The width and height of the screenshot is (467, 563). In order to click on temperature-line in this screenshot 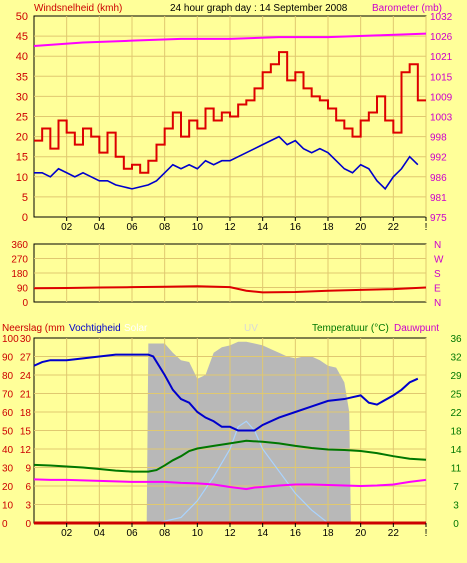, I will do `click(230, 456)`.